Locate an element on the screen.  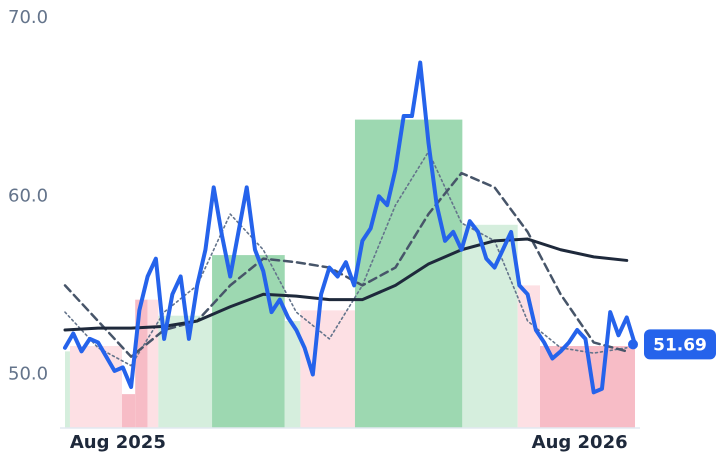
price-badge is located at coordinates (680, 344).